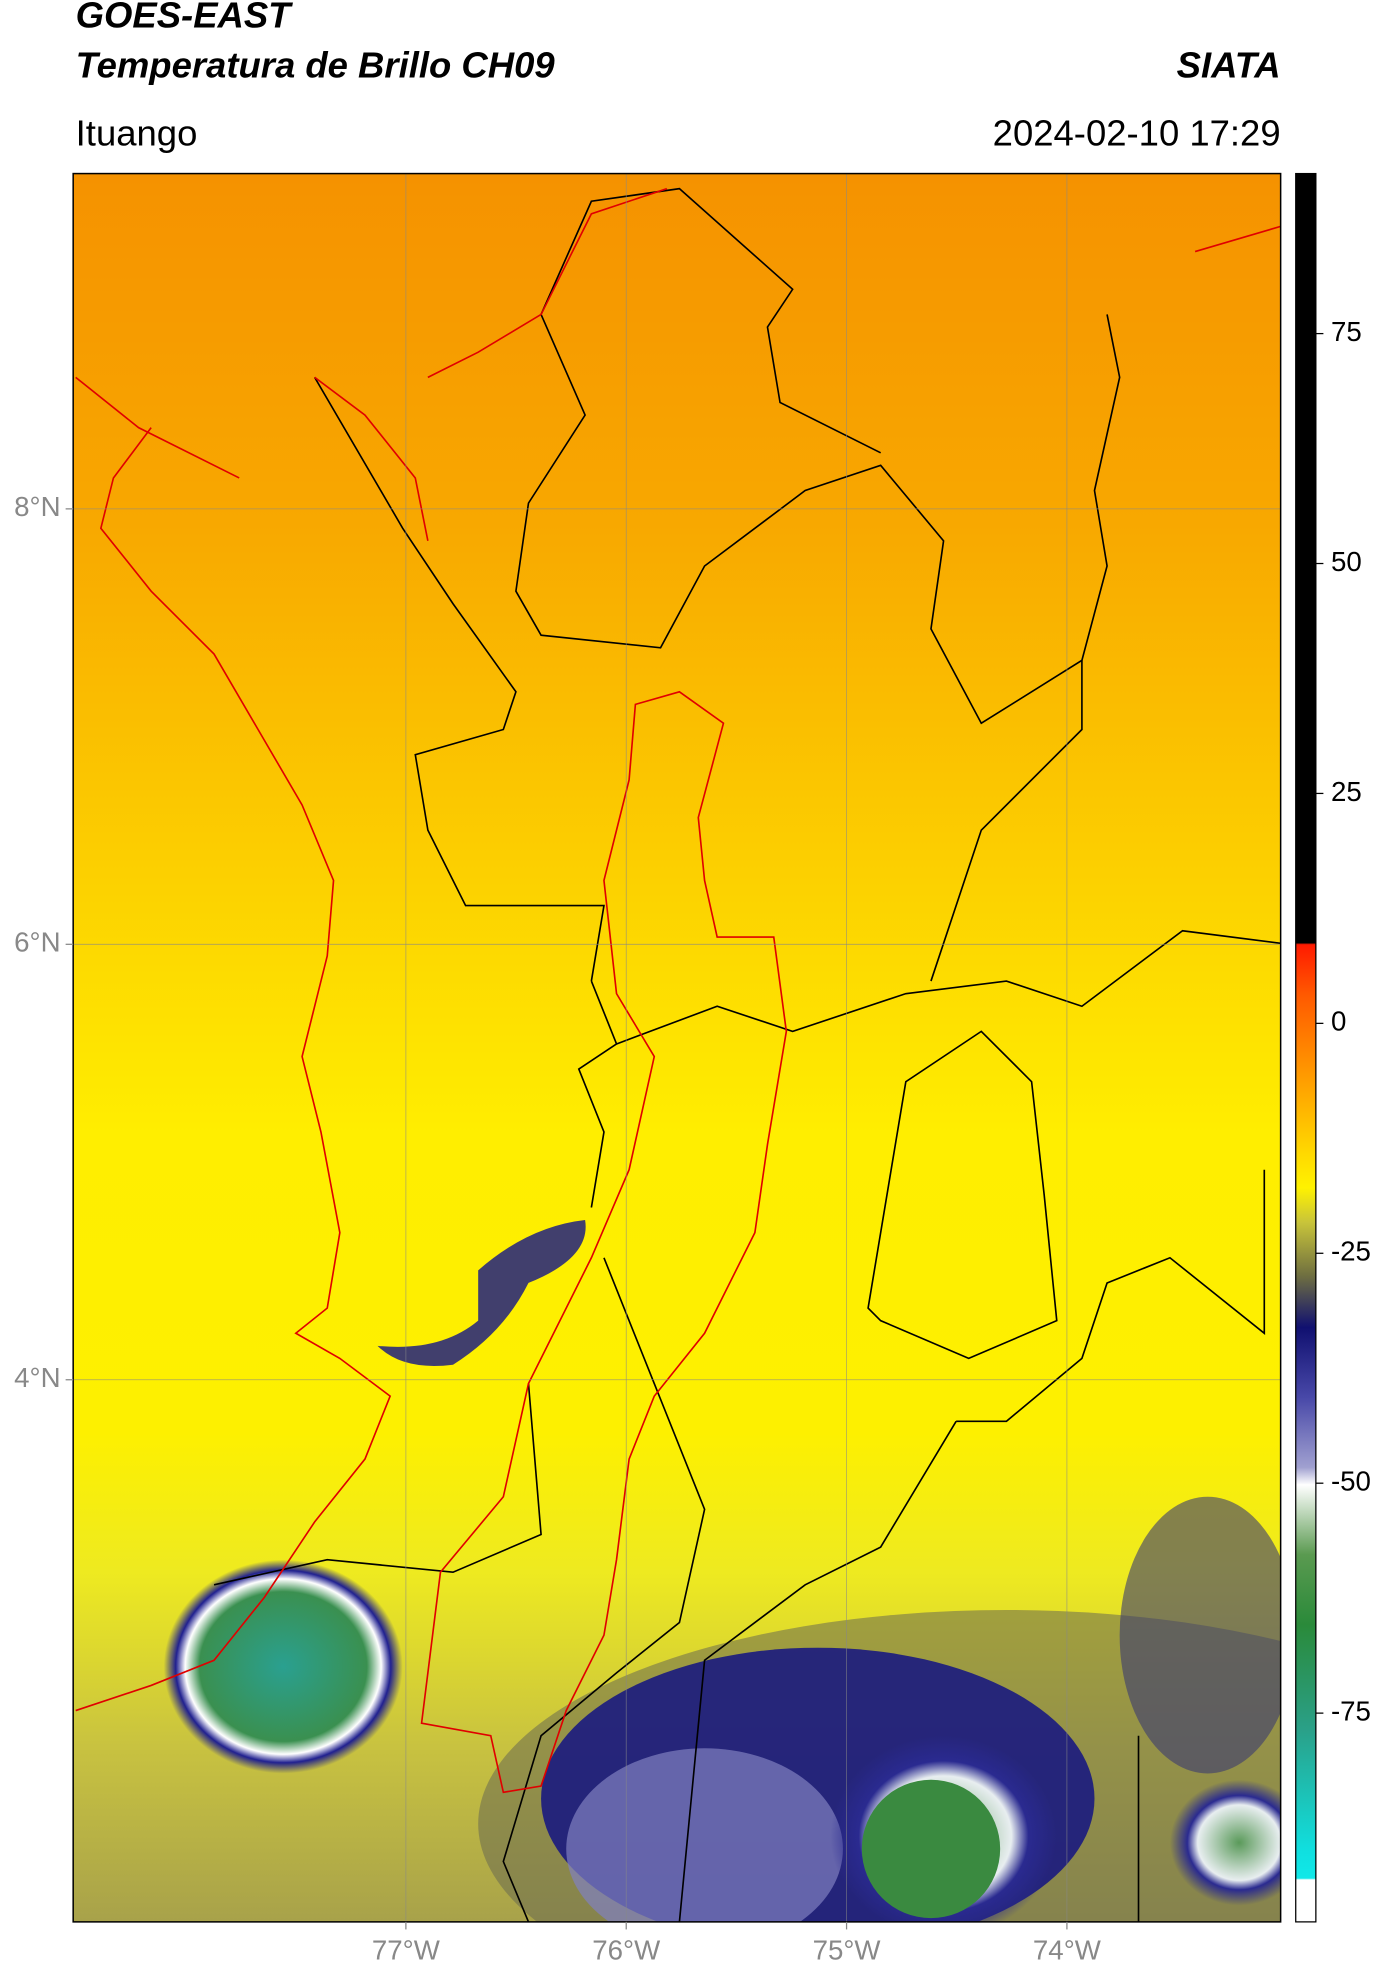 This screenshot has width=1384, height=1981. What do you see at coordinates (185, 17) in the screenshot?
I see `title: GOES-EAST` at bounding box center [185, 17].